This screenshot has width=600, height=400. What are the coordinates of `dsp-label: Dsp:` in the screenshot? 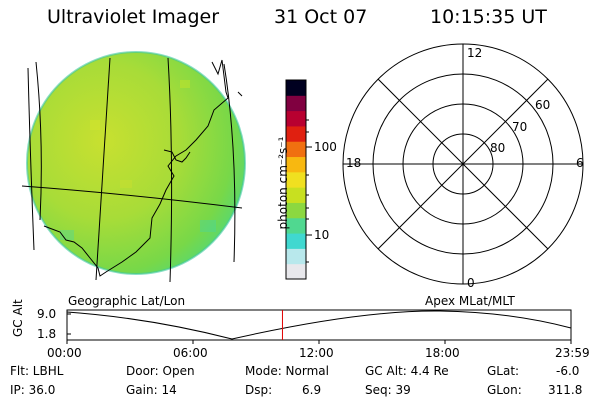 It's located at (259, 390).